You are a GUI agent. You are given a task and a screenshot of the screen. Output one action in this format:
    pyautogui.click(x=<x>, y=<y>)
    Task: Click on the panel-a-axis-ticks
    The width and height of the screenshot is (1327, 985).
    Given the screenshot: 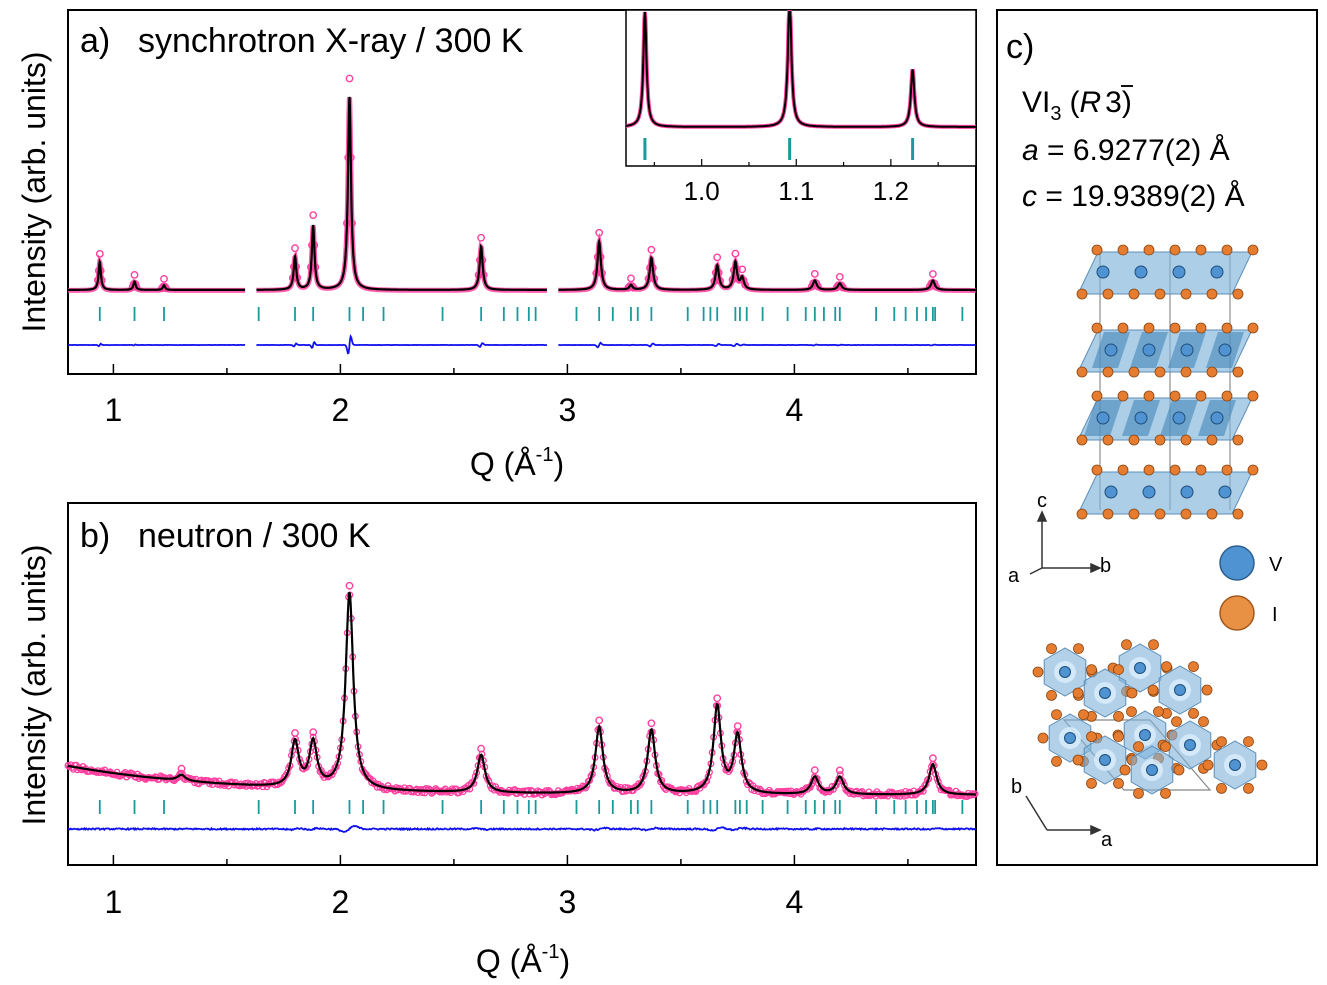 What is the action you would take?
    pyautogui.click(x=510, y=369)
    